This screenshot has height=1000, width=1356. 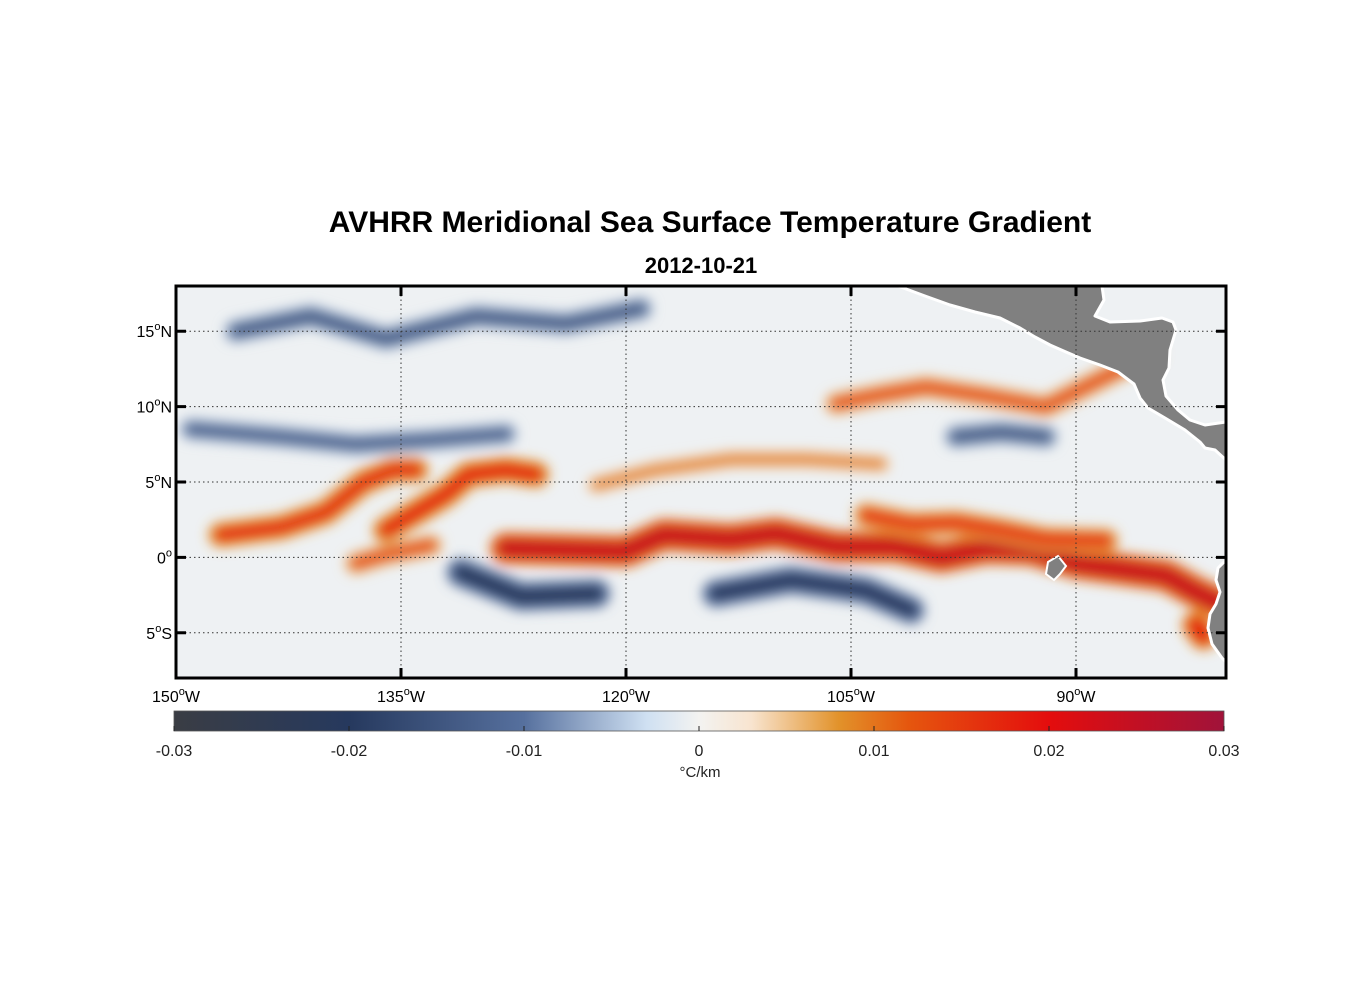 What do you see at coordinates (158, 482) in the screenshot?
I see `y-tick-label: 5oN` at bounding box center [158, 482].